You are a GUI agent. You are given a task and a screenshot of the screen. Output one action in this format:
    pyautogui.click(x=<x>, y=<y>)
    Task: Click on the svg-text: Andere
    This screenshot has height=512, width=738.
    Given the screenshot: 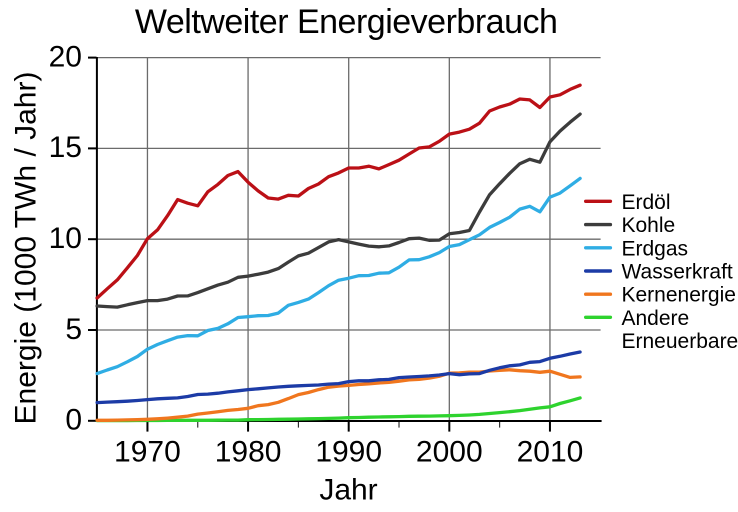 What is the action you would take?
    pyautogui.click(x=656, y=318)
    